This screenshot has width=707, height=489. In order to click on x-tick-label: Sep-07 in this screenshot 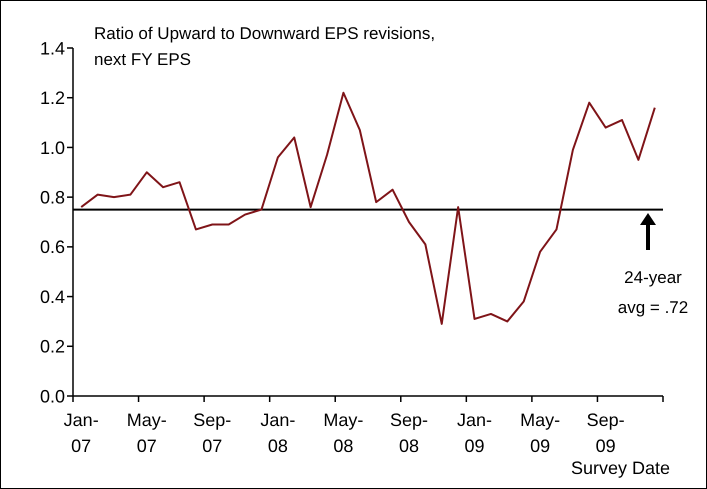, I will do `click(212, 433)`.